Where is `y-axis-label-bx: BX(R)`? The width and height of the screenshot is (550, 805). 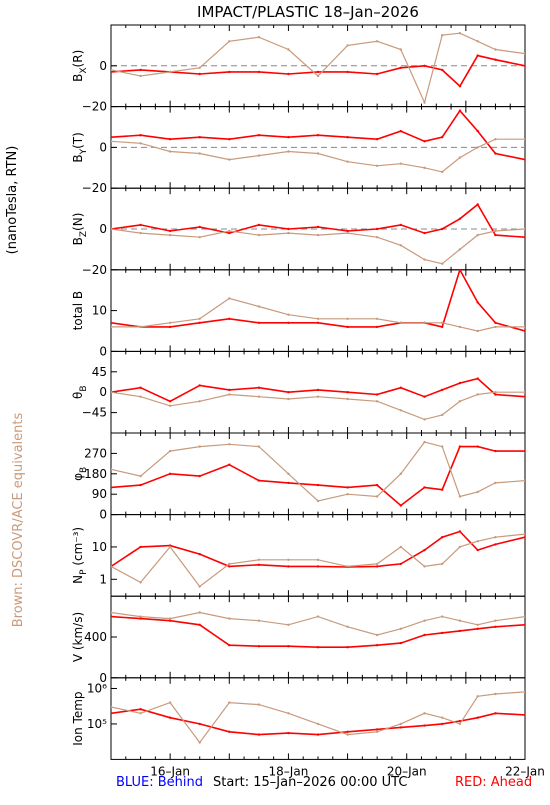 y-axis-label-bx: BX(R) is located at coordinates (80, 66).